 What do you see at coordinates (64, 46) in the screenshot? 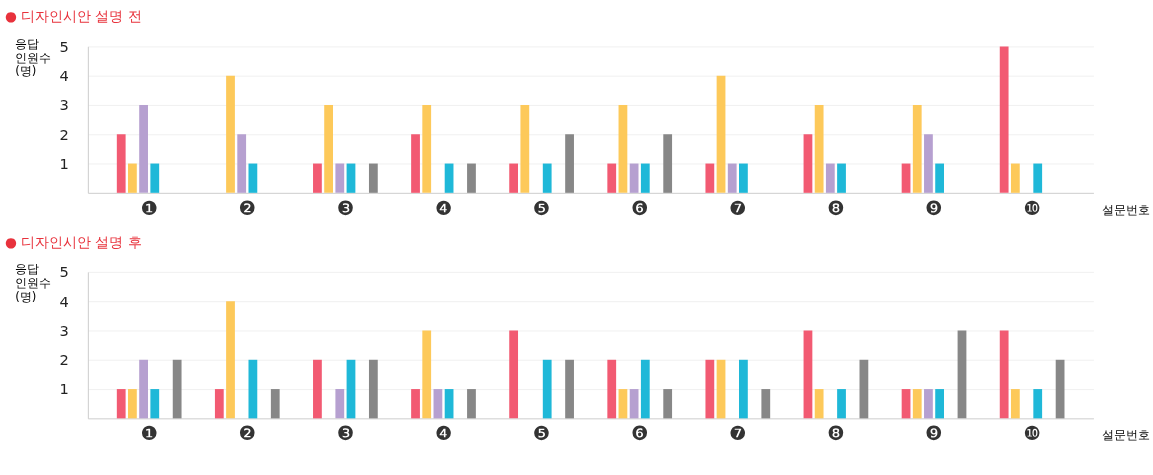
I see `y-tick-label: 5` at bounding box center [64, 46].